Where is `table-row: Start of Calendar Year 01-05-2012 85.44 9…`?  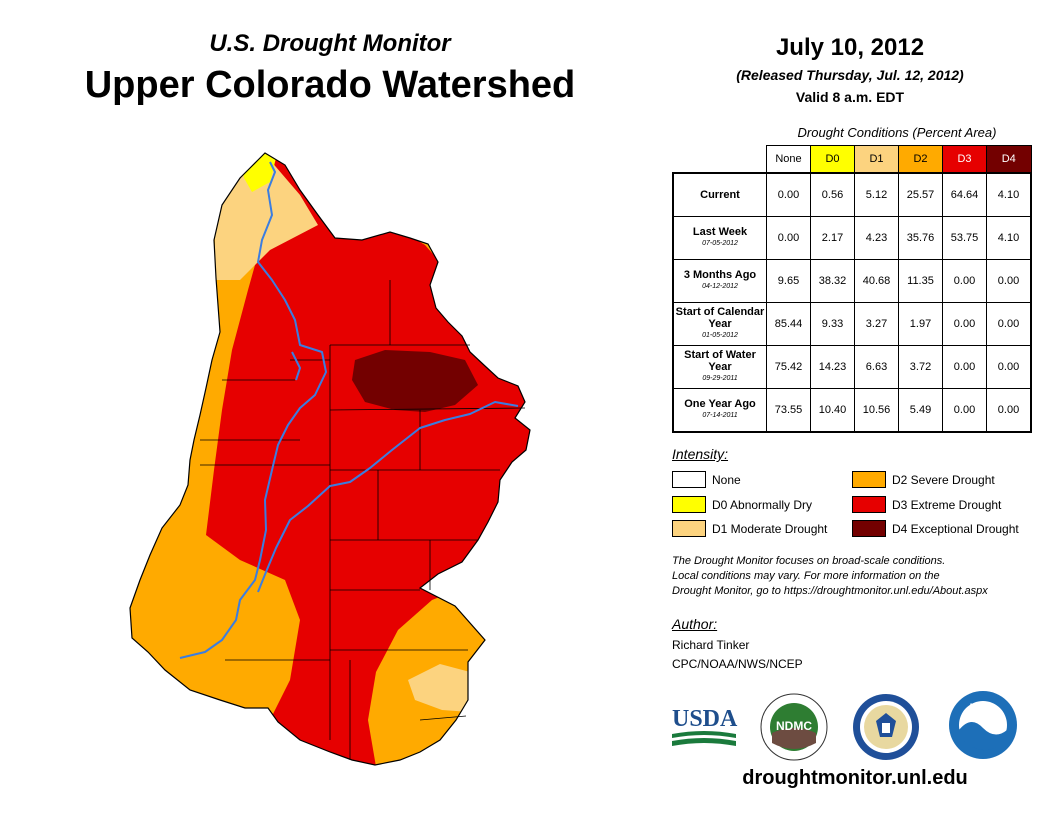
table-row: Start of Calendar Year 01-05-2012 85.44 9… is located at coordinates (852, 324).